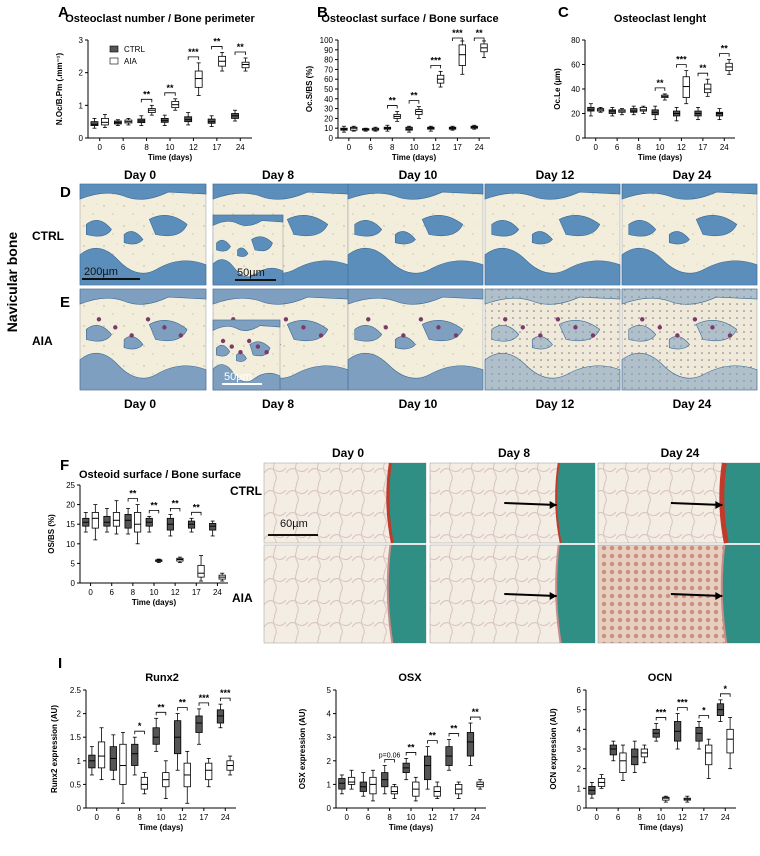 This screenshot has height=856, width=760. Describe the element at coordinates (555, 404) in the screenshot. I see `day-bottom-12: Day 12` at that location.